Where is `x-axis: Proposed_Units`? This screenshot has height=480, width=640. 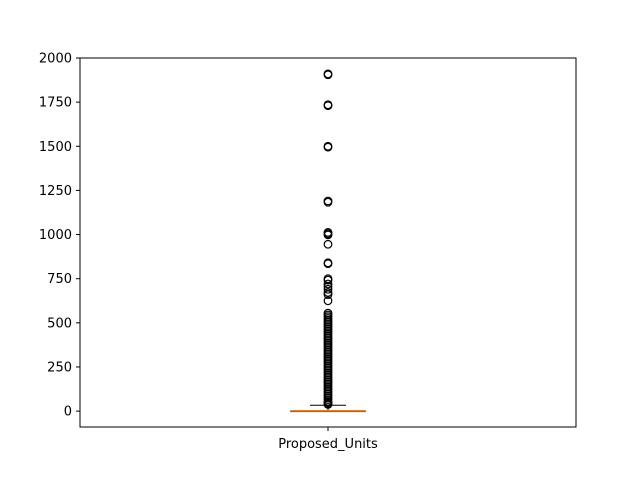
x-axis: Proposed_Units is located at coordinates (328, 439).